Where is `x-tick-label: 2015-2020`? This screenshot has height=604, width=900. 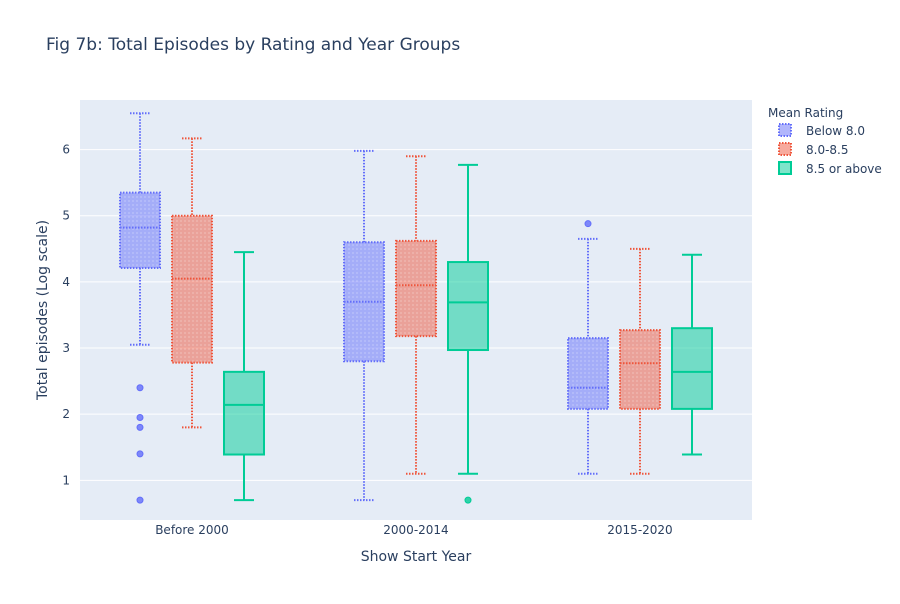
x-tick-label: 2015-2020 is located at coordinates (639, 530).